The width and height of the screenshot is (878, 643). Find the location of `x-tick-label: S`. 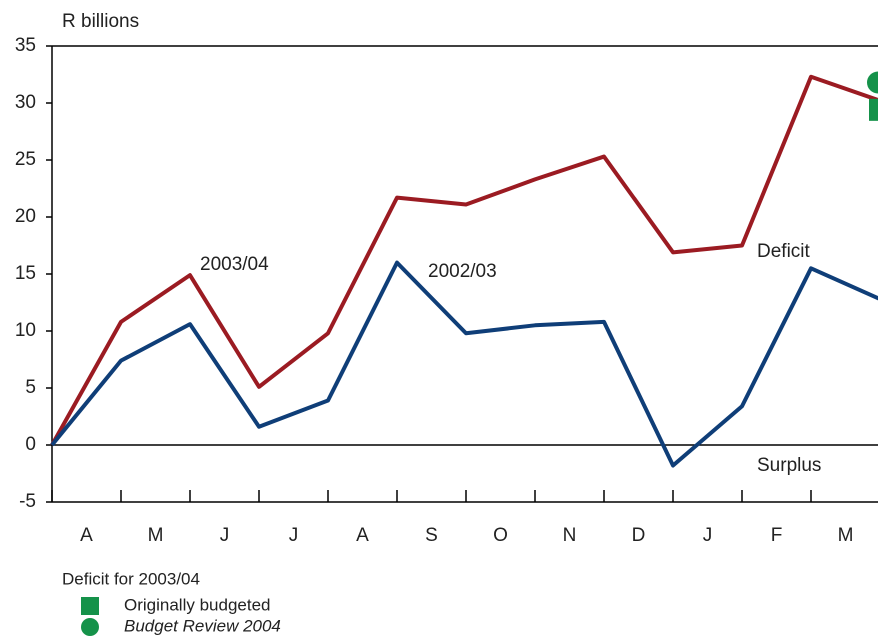

x-tick-label: S is located at coordinates (431, 535).